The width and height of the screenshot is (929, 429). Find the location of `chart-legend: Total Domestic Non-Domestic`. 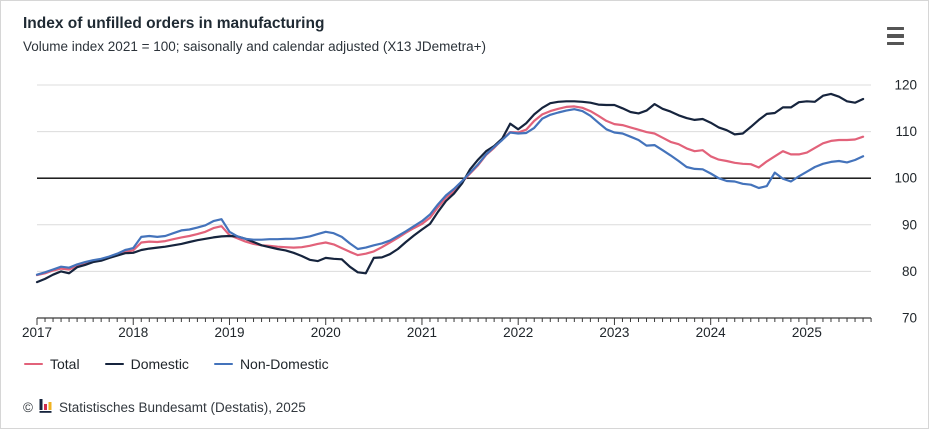

chart-legend: Total Domestic Non-Domestic is located at coordinates (176, 364).